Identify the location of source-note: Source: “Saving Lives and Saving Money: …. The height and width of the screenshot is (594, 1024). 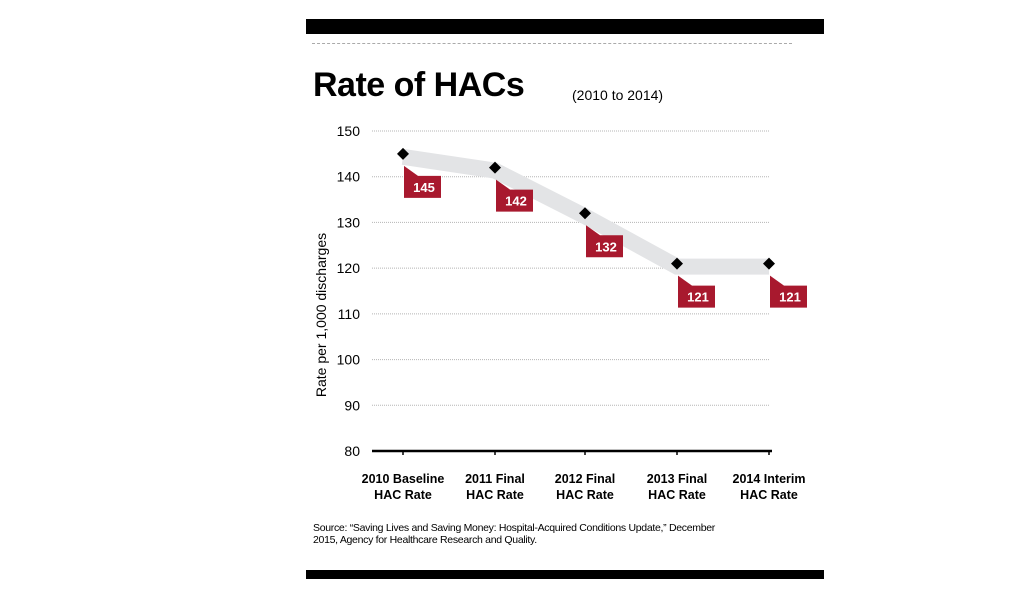
(514, 534).